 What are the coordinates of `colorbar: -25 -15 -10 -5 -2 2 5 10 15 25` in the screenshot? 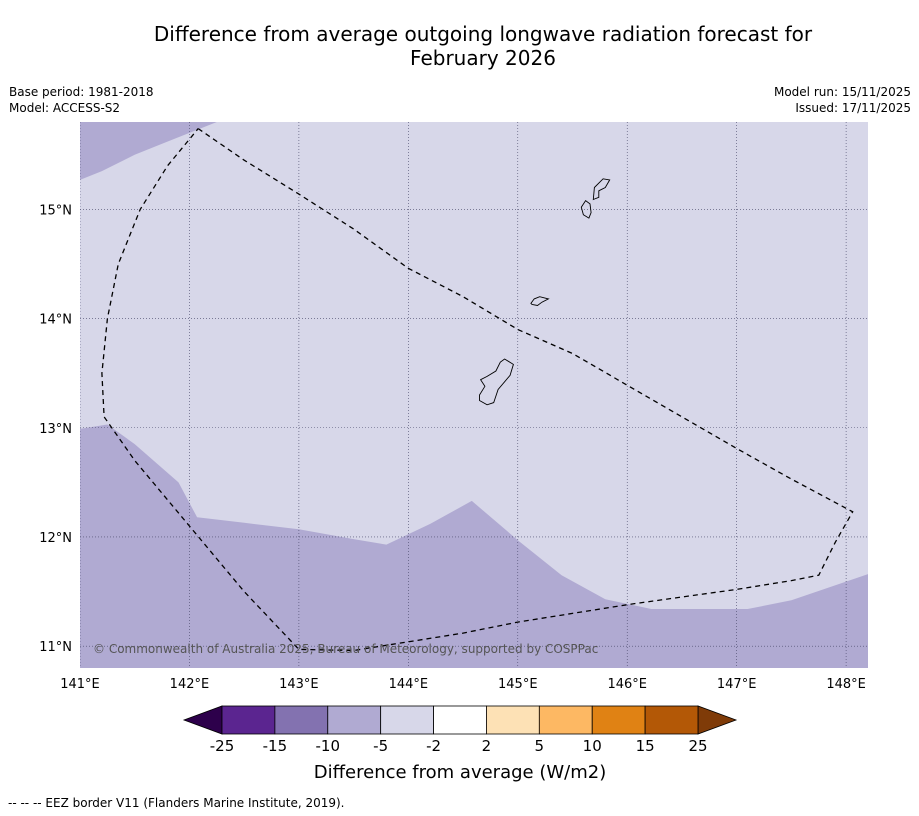 It's located at (460, 730).